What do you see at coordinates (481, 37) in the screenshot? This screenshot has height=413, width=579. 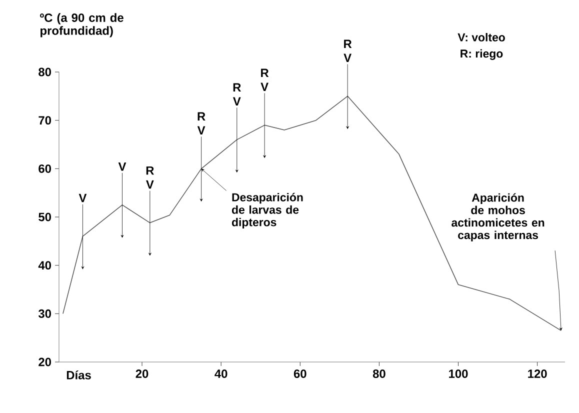 I see `text: V: volteo` at bounding box center [481, 37].